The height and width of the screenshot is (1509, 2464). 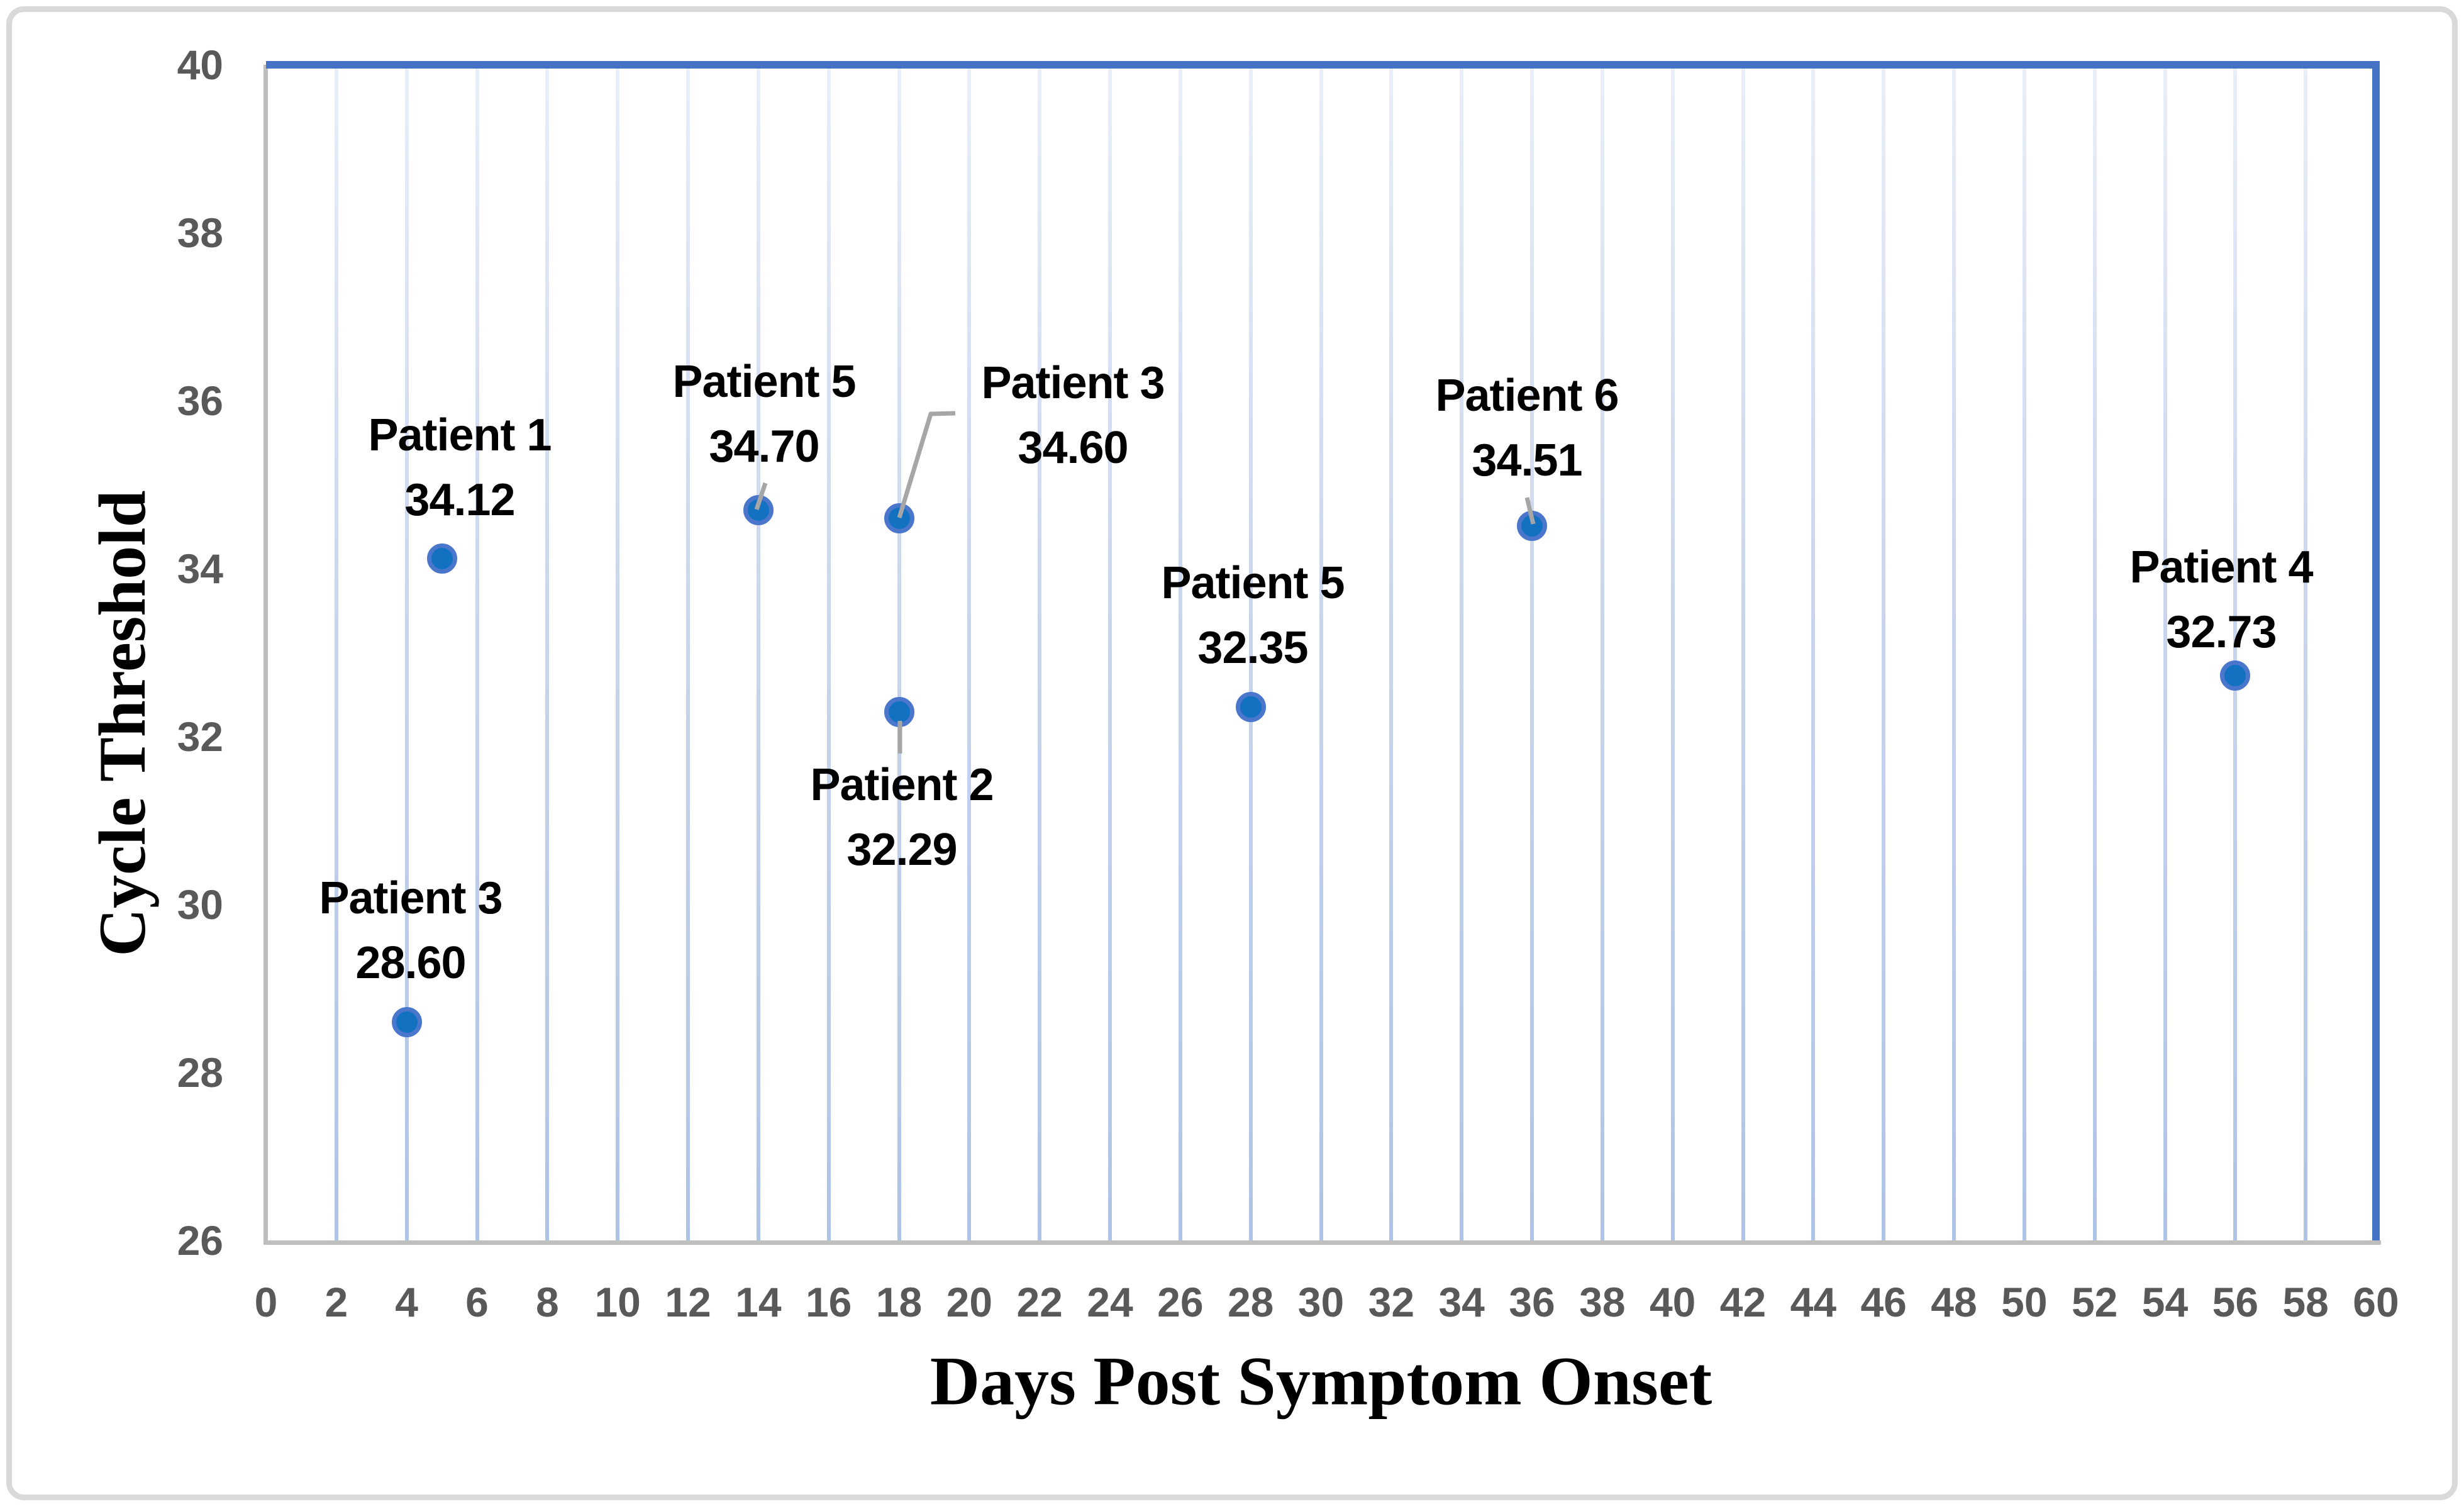 What do you see at coordinates (969, 1302) in the screenshot?
I see `x-tick-label: 20` at bounding box center [969, 1302].